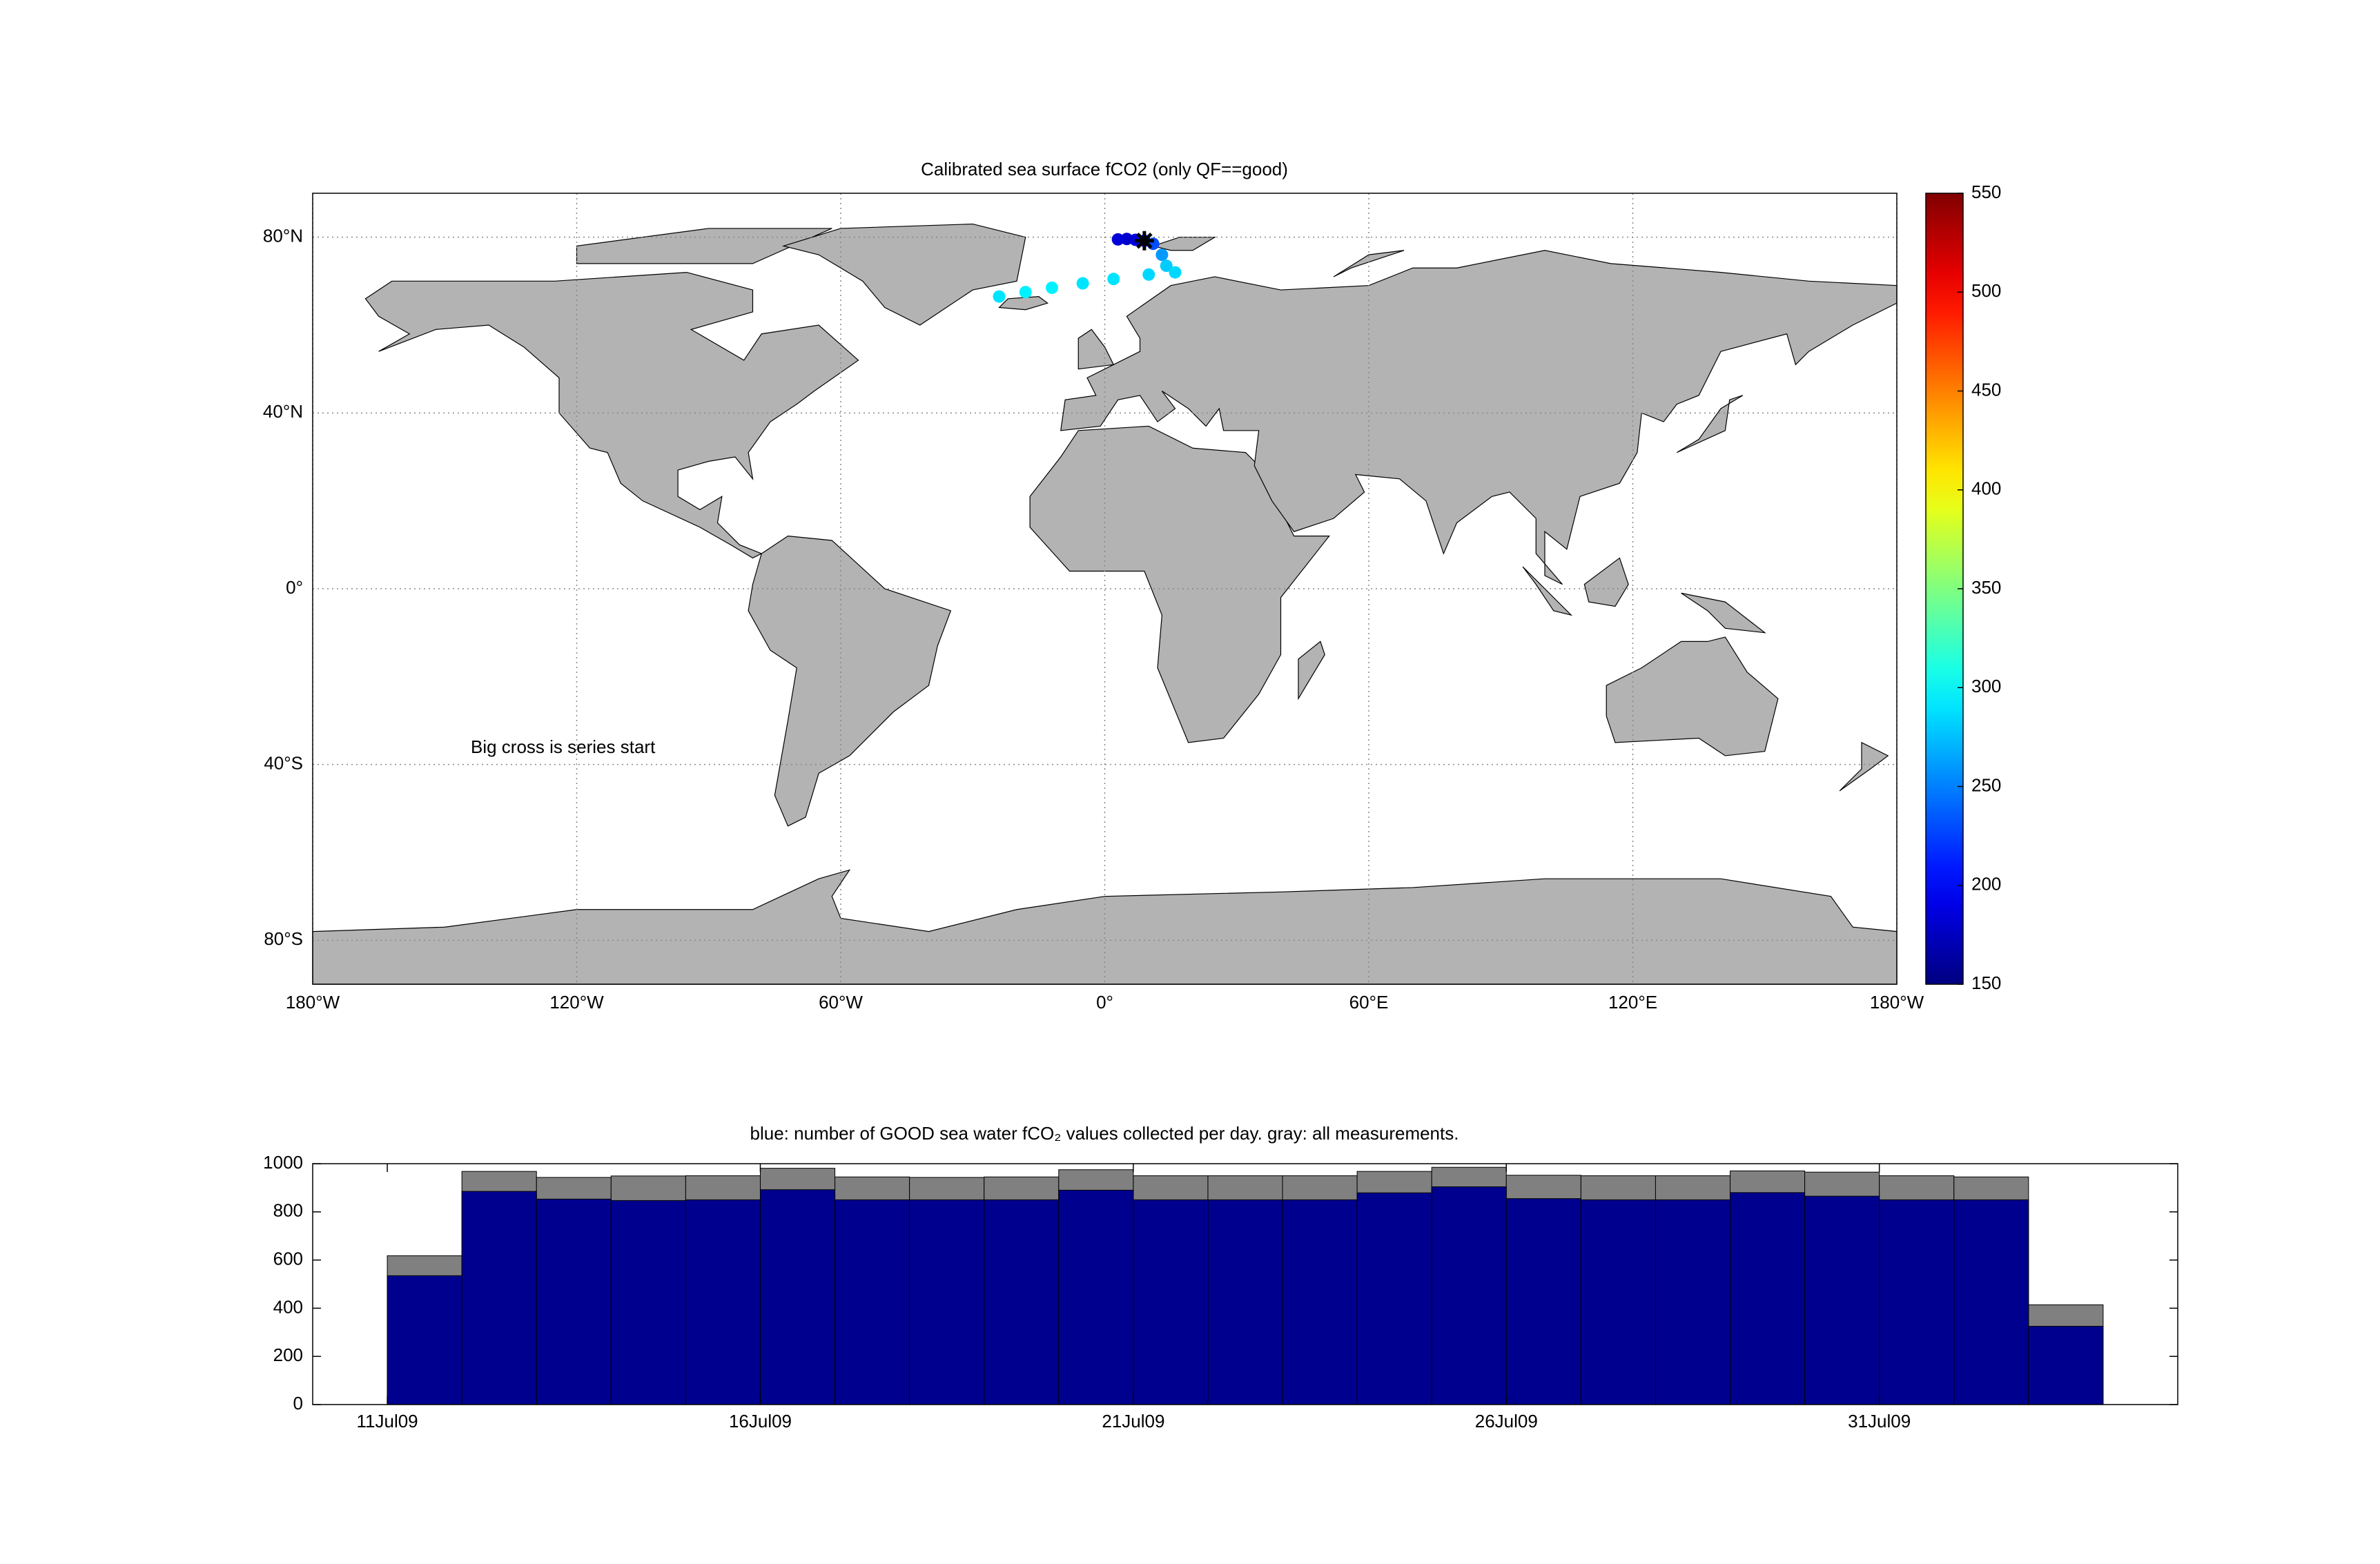 Image resolution: width=2380 pixels, height=1564 pixels. I want to click on x-tick-label: 26Jul09, so click(1506, 1421).